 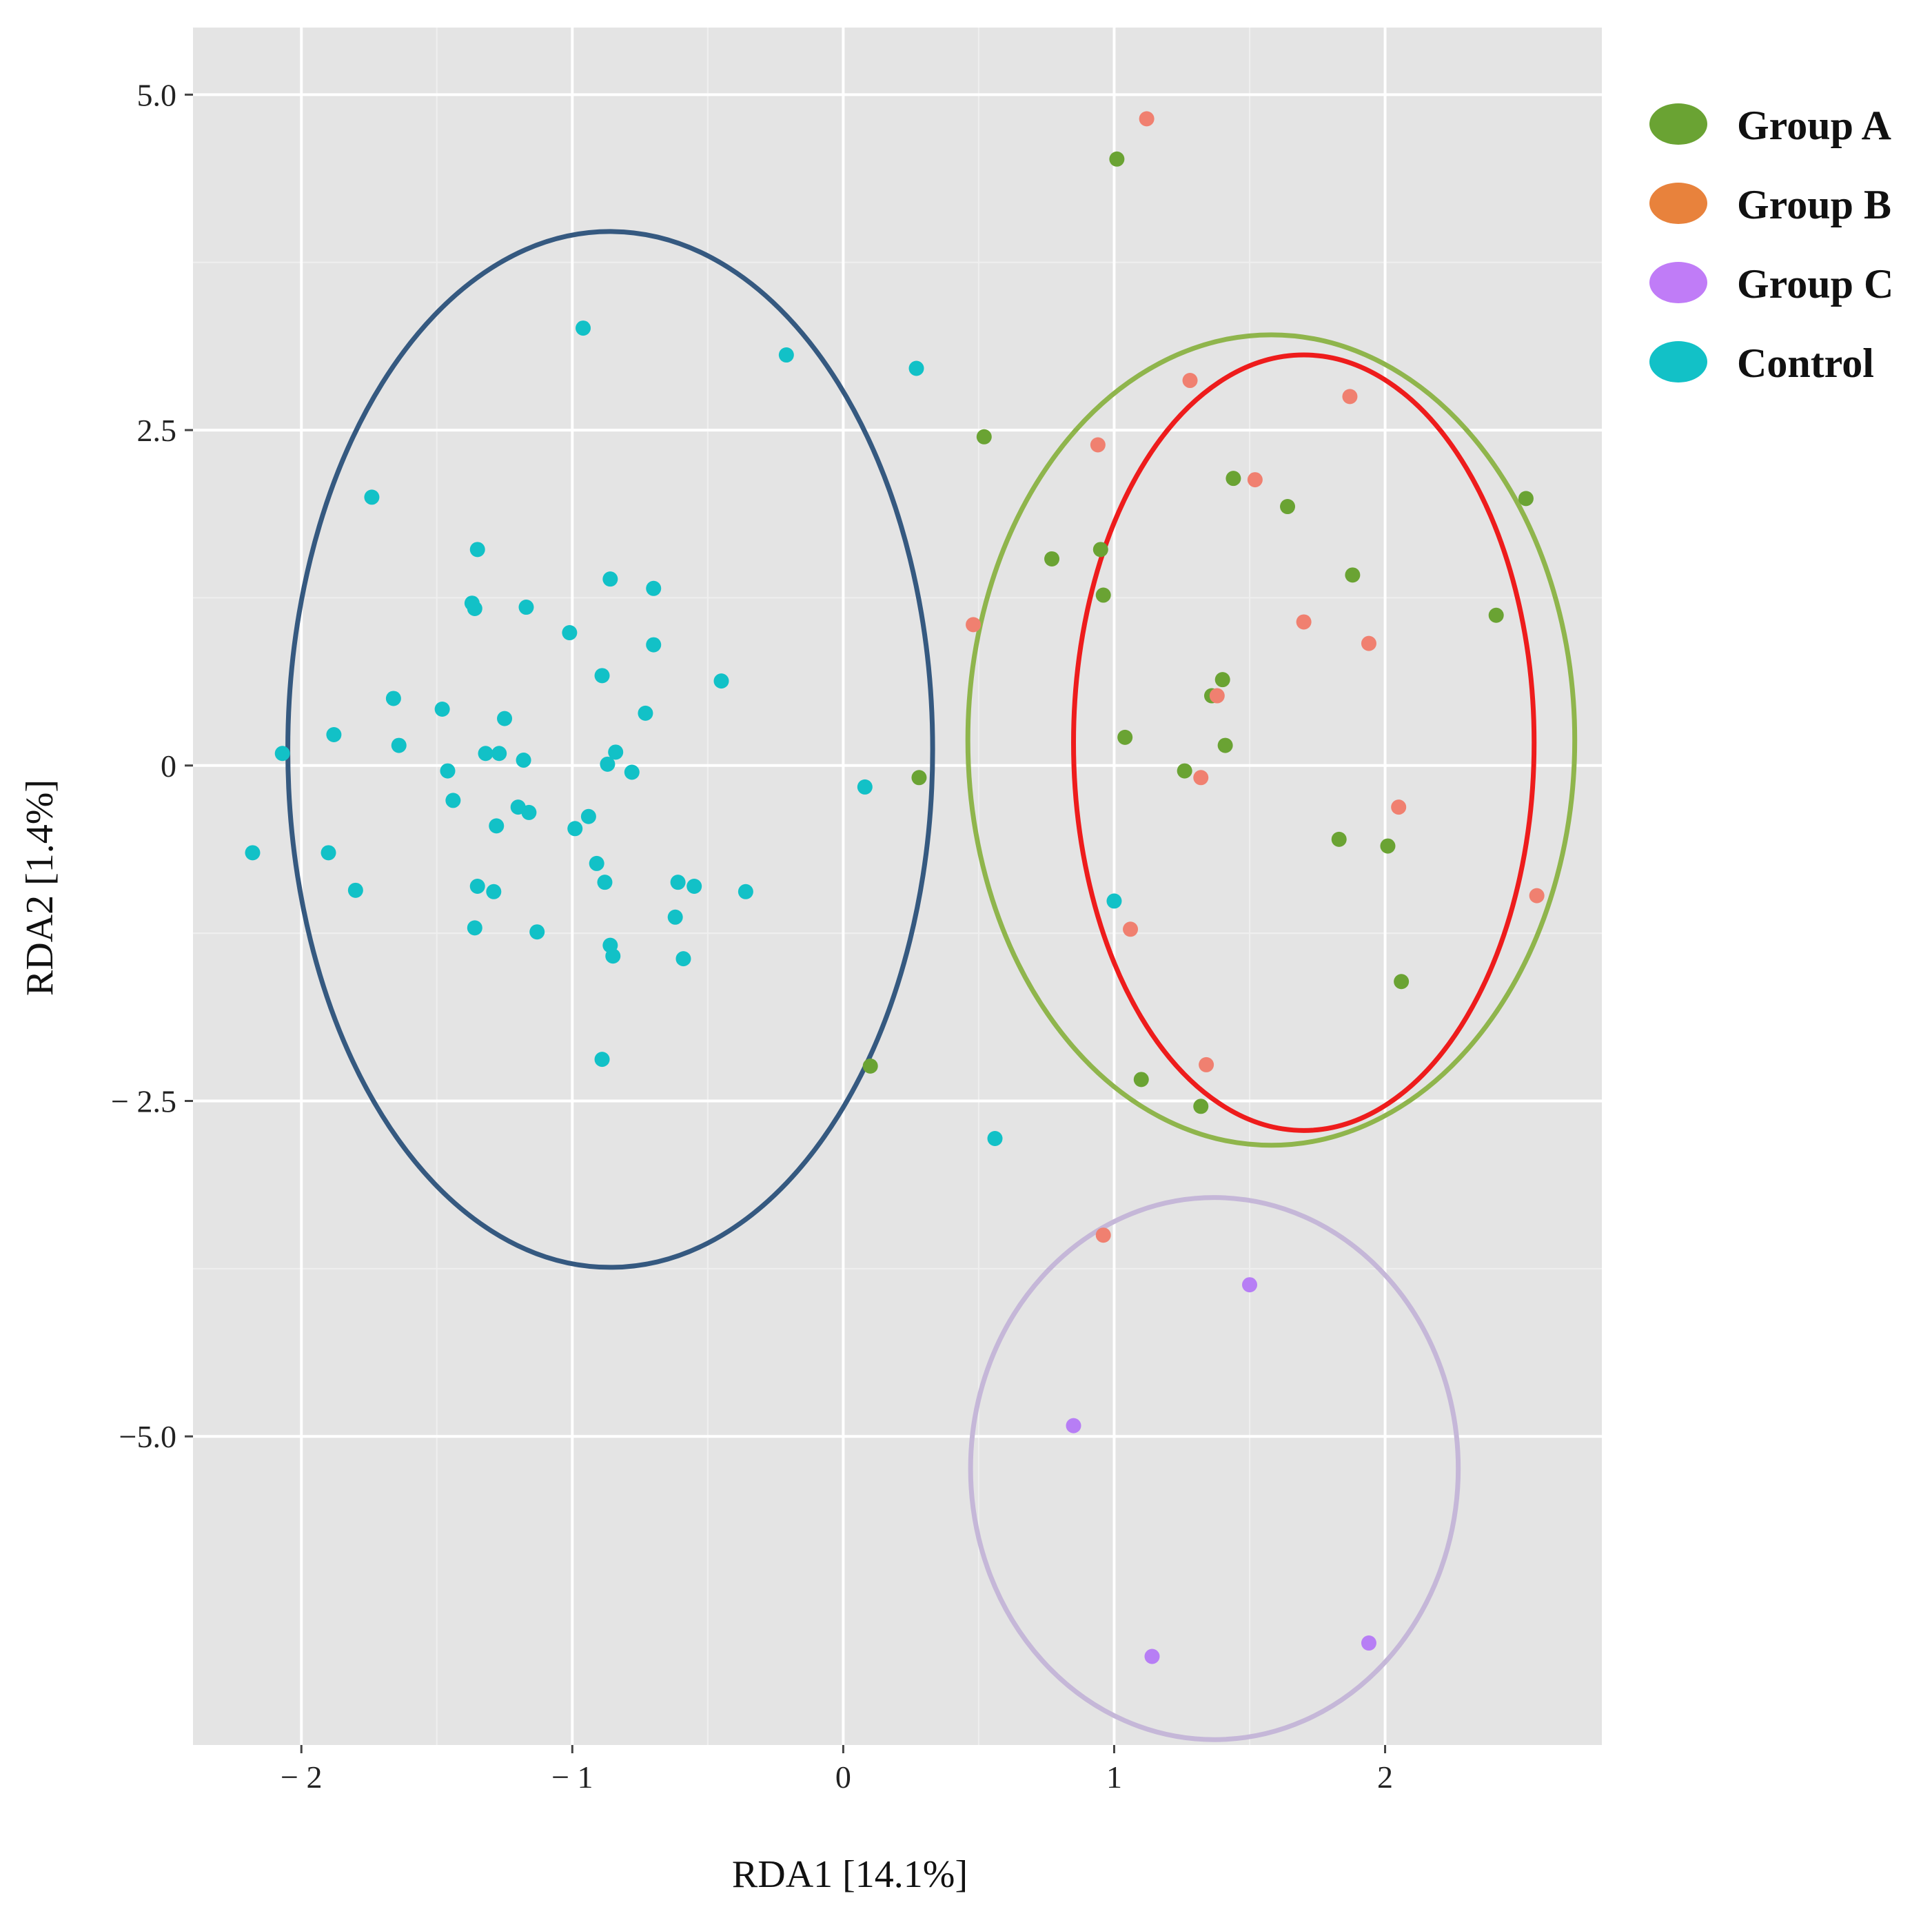 I want to click on ellipse-group-a, so click(x=1271, y=740).